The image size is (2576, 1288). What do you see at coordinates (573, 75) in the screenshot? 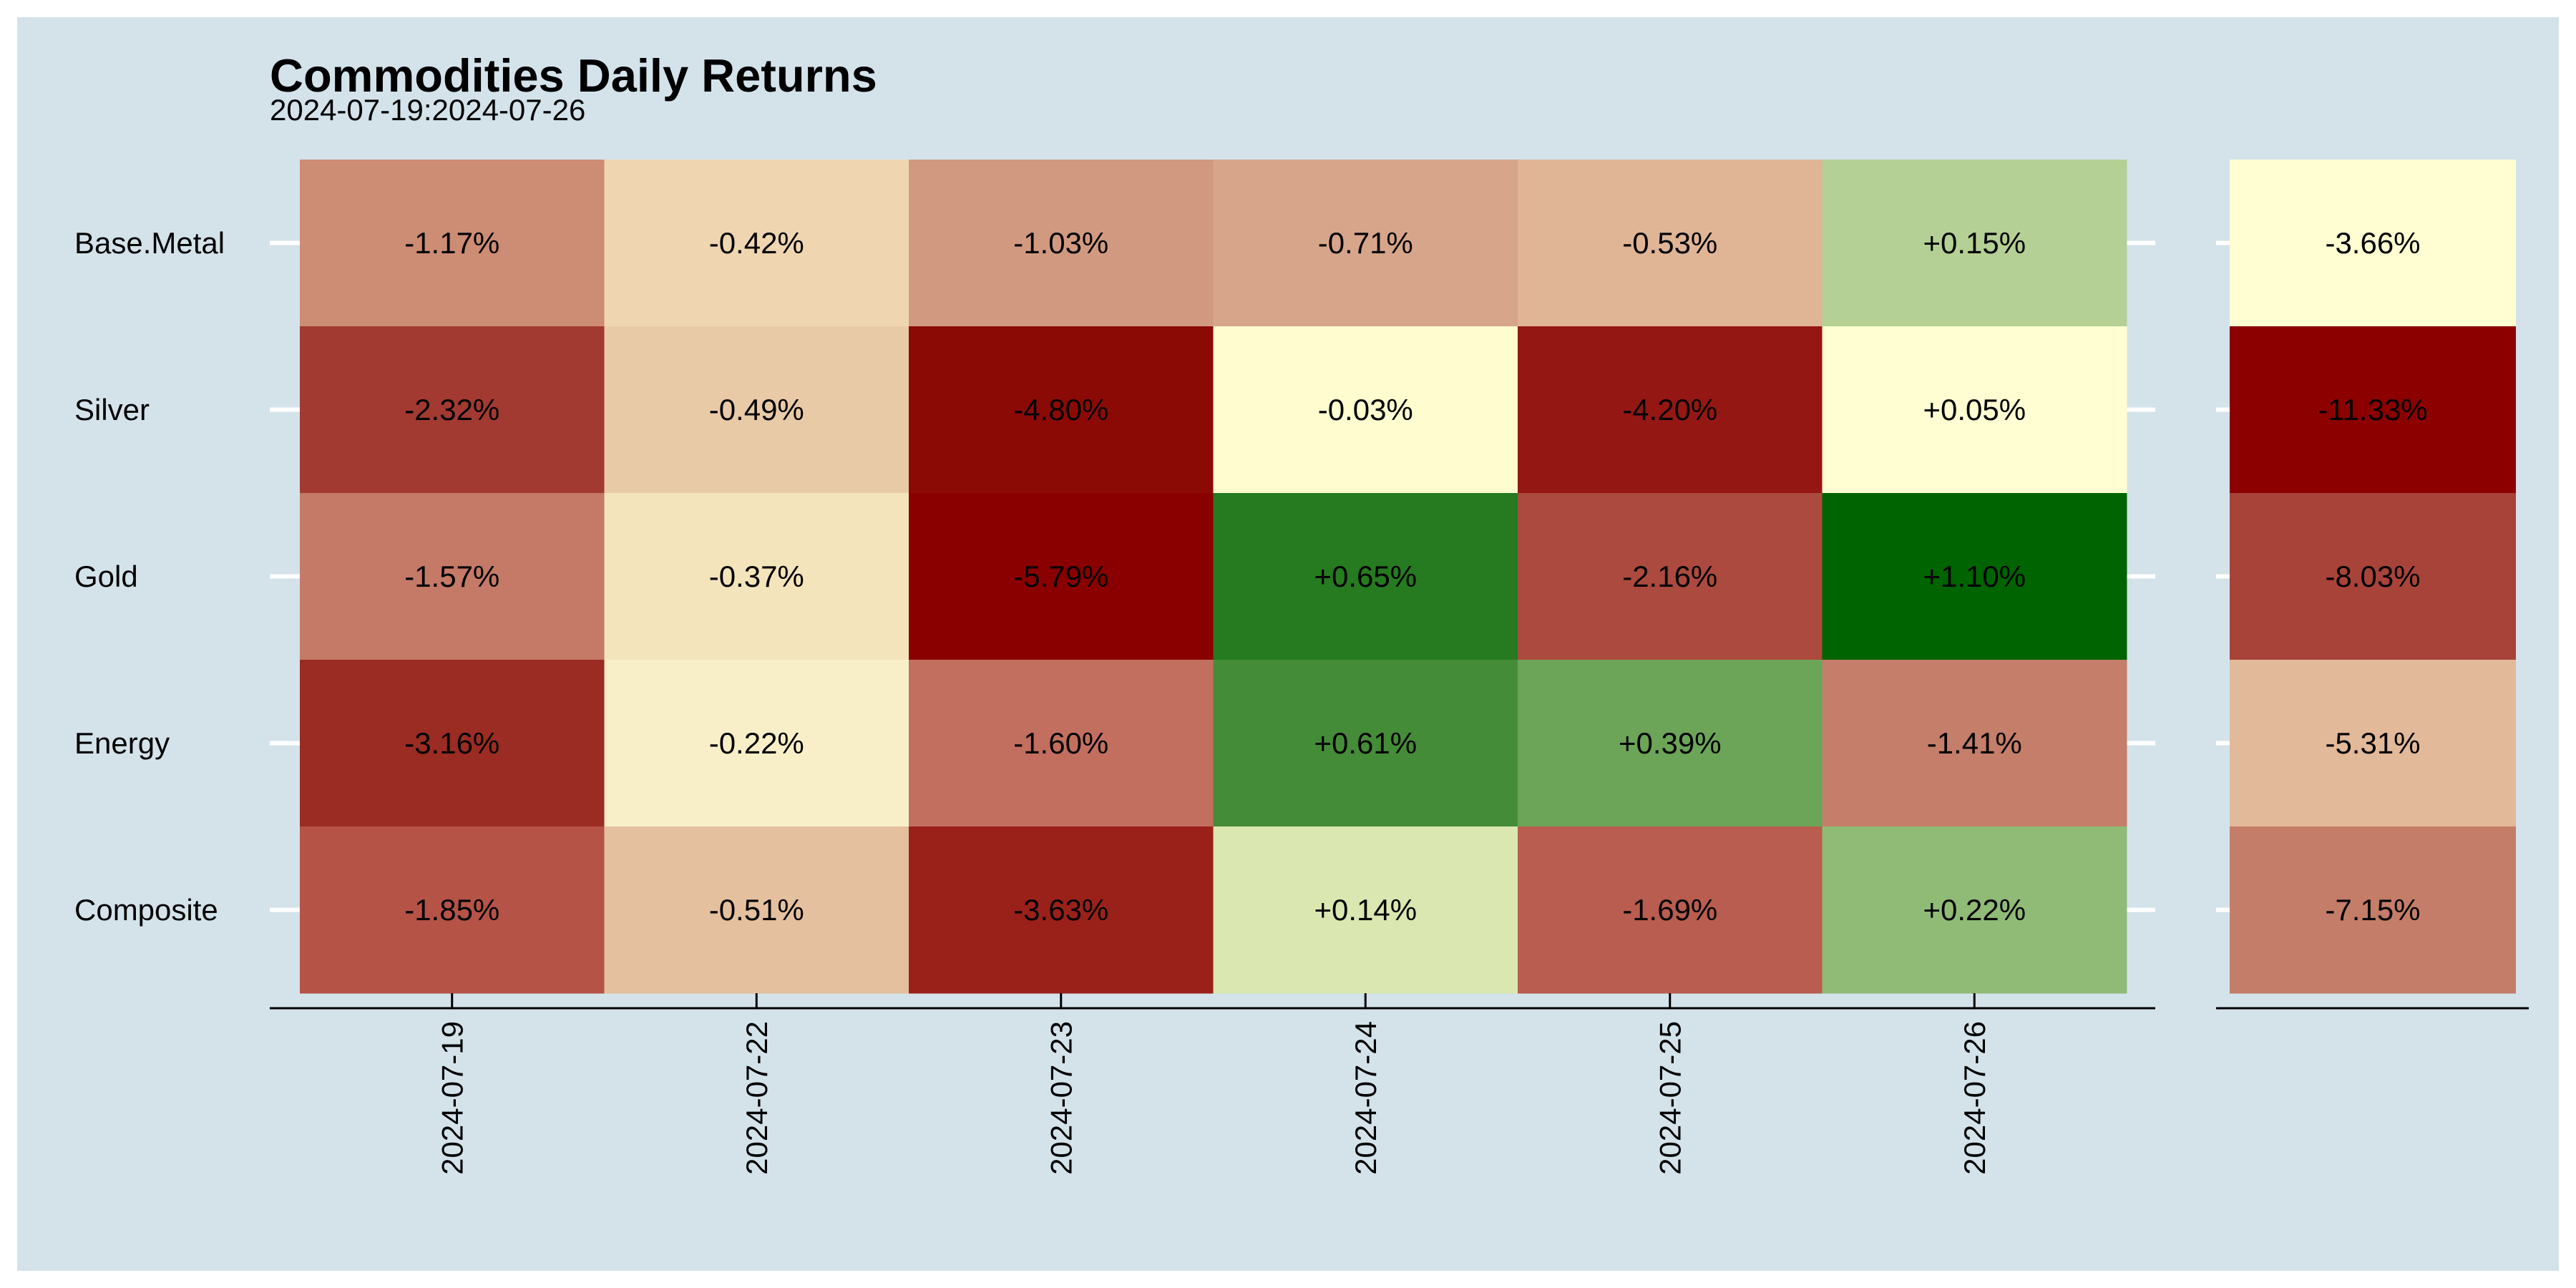
I see `chart-title: Commodities Daily Returns` at bounding box center [573, 75].